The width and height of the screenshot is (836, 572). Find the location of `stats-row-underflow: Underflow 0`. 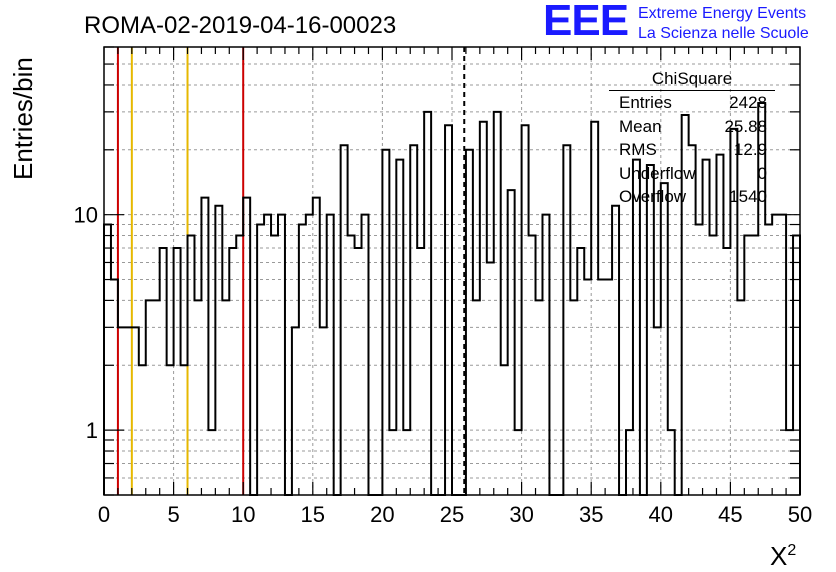

stats-row-underflow: Underflow 0 is located at coordinates (692, 174).